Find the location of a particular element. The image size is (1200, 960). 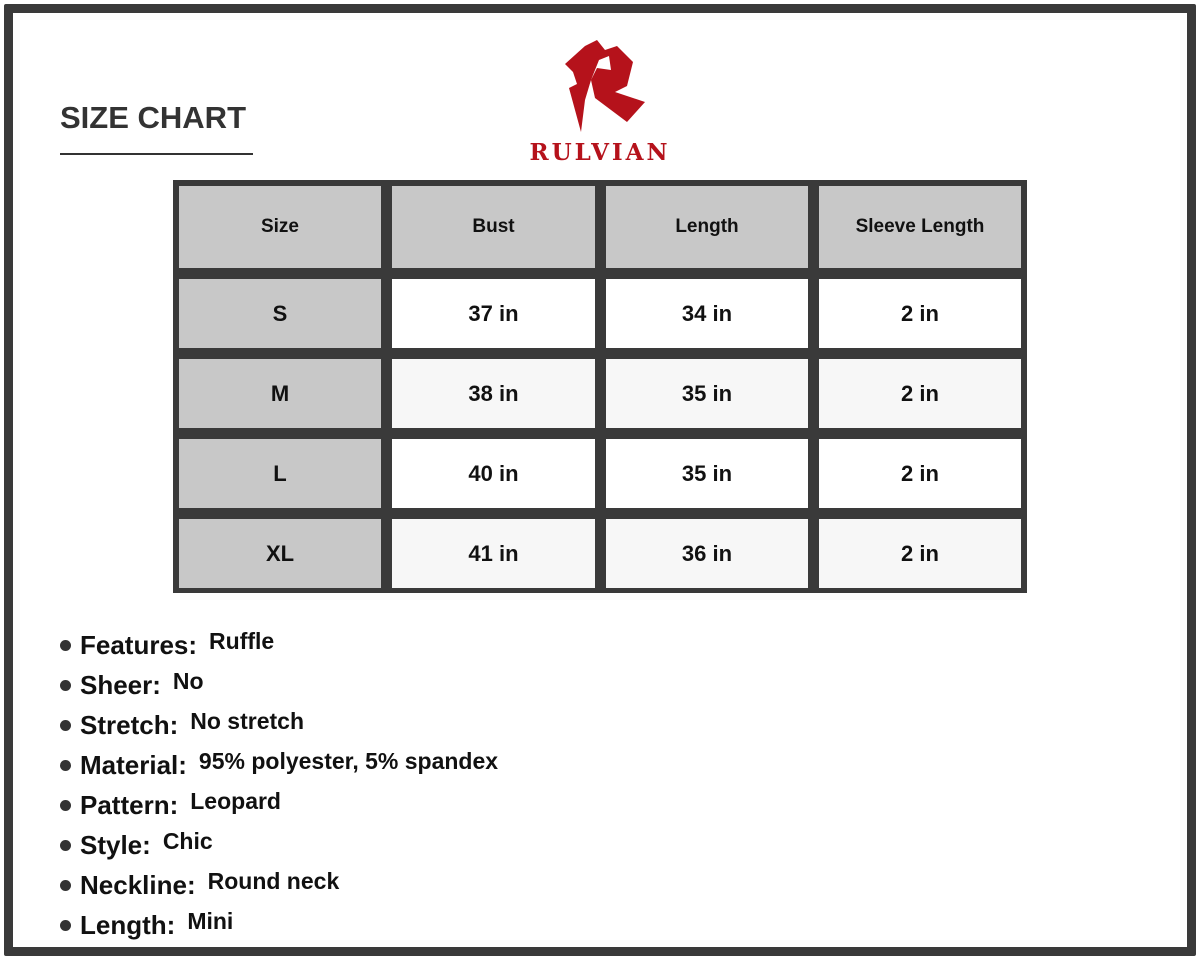

table-cell: 36 in is located at coordinates (707, 553).